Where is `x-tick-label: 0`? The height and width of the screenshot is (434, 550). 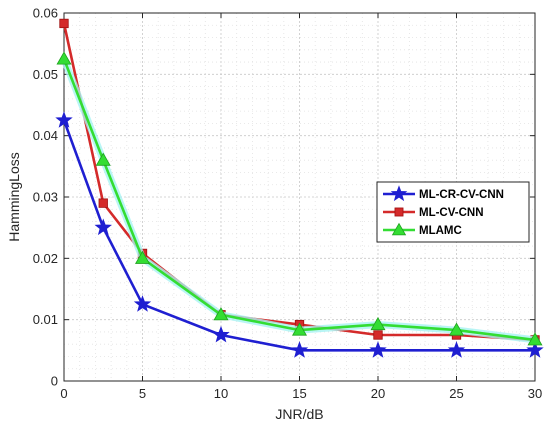 x-tick-label: 0 is located at coordinates (63, 393).